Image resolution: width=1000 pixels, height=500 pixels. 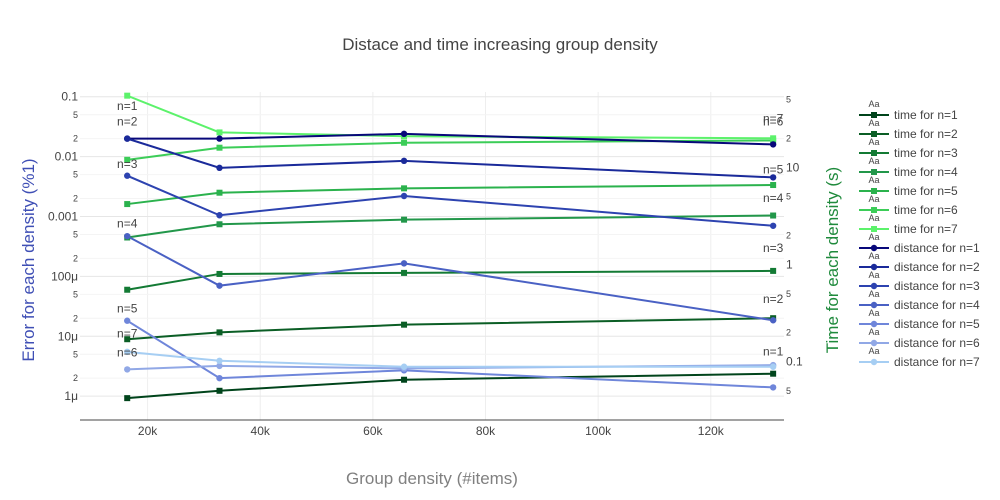 I want to click on left-annotation: n=2, so click(x=127, y=122).